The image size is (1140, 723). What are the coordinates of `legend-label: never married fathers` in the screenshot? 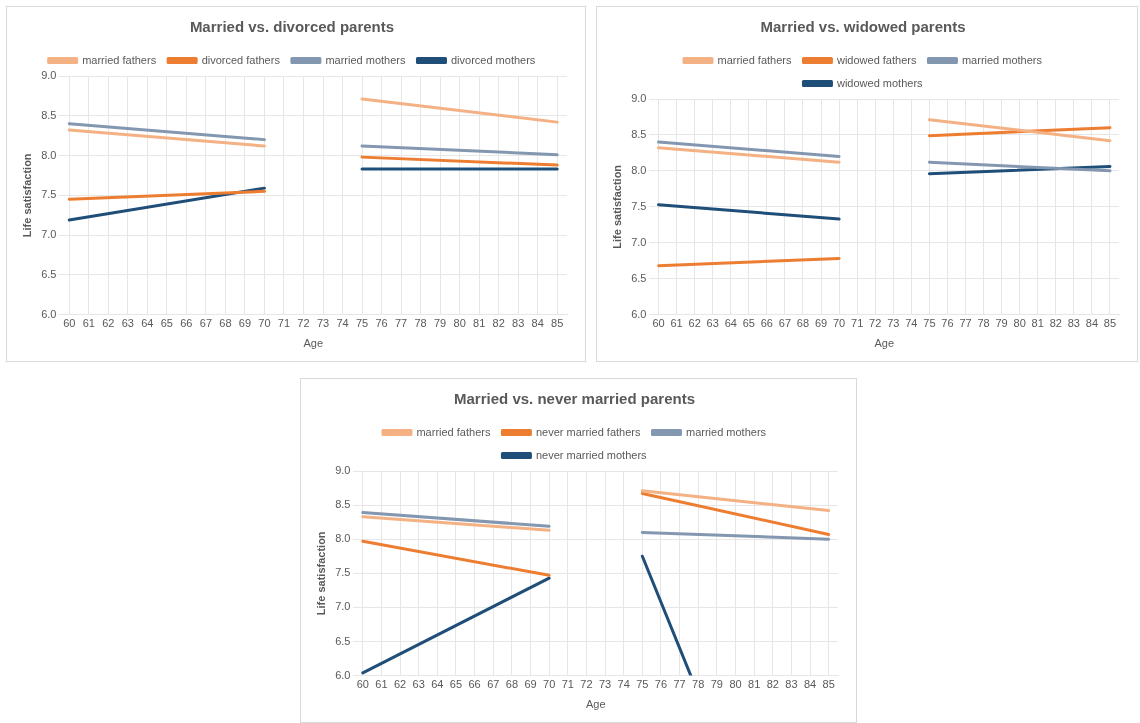 It's located at (588, 431).